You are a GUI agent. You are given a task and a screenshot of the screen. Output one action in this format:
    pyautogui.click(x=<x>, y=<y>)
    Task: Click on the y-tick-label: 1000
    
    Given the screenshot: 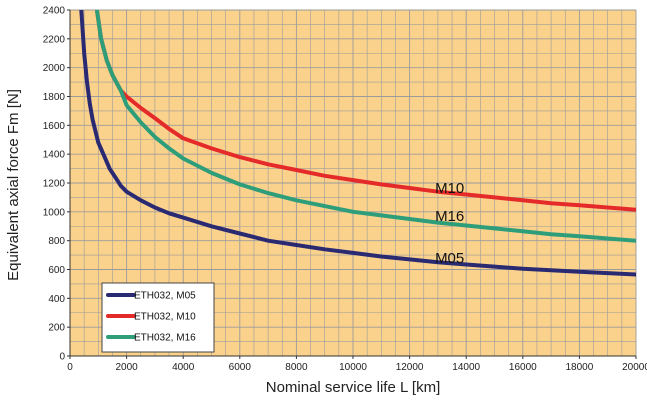 What is the action you would take?
    pyautogui.click(x=54, y=212)
    